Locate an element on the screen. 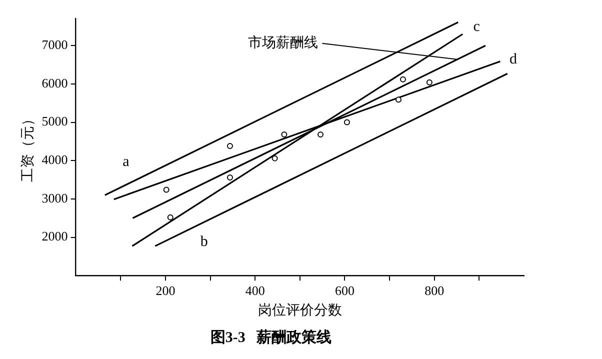  series-label: b is located at coordinates (204, 242).